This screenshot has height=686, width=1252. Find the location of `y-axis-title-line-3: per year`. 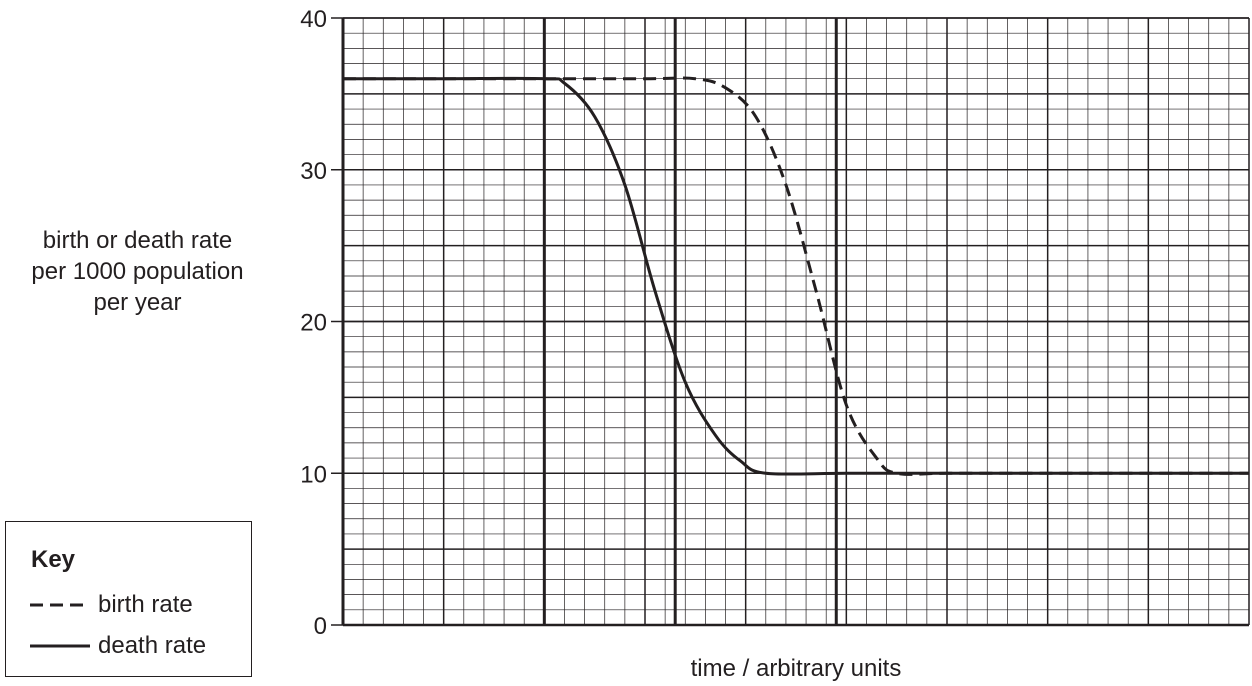

y-axis-title-line-3: per year is located at coordinates (137, 302).